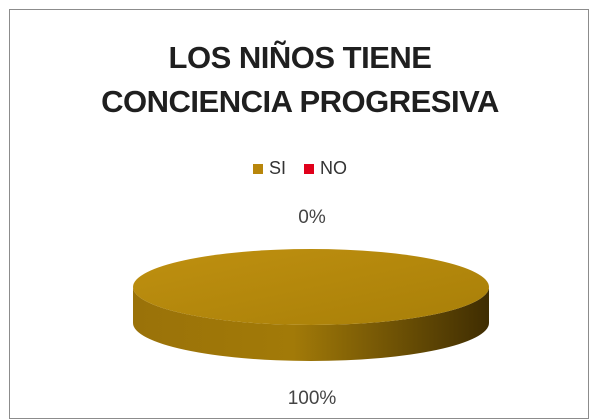  What do you see at coordinates (333, 168) in the screenshot?
I see `legend-label-no: NO` at bounding box center [333, 168].